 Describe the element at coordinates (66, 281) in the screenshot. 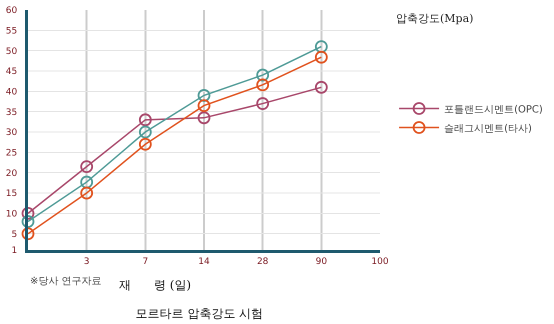

I see `text: ※당사 연구자료` at that location.